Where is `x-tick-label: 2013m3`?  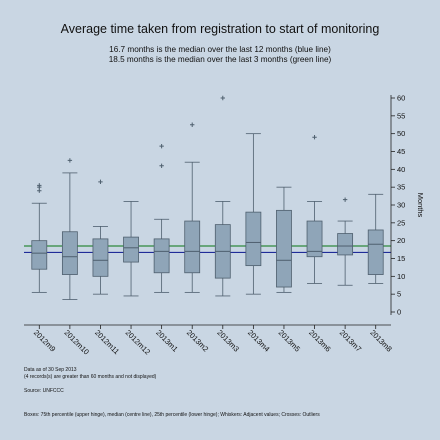 x-tick-label: 2013m3 is located at coordinates (228, 341).